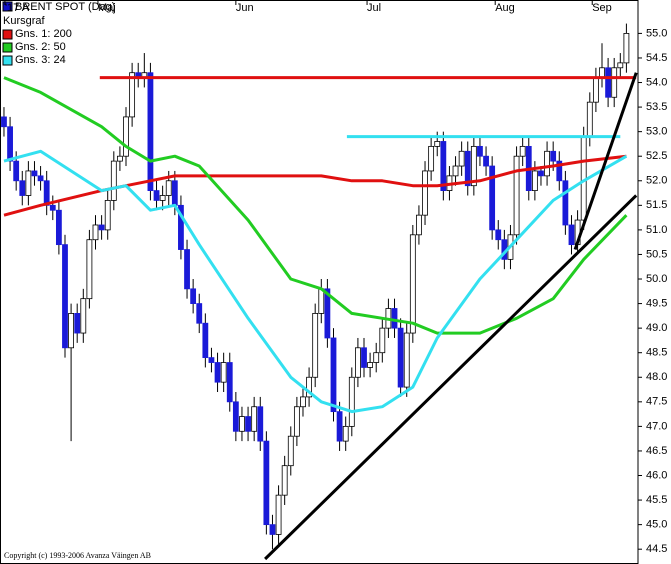 The width and height of the screenshot is (671, 564). I want to click on y-tick-label: 46.0, so click(656, 475).